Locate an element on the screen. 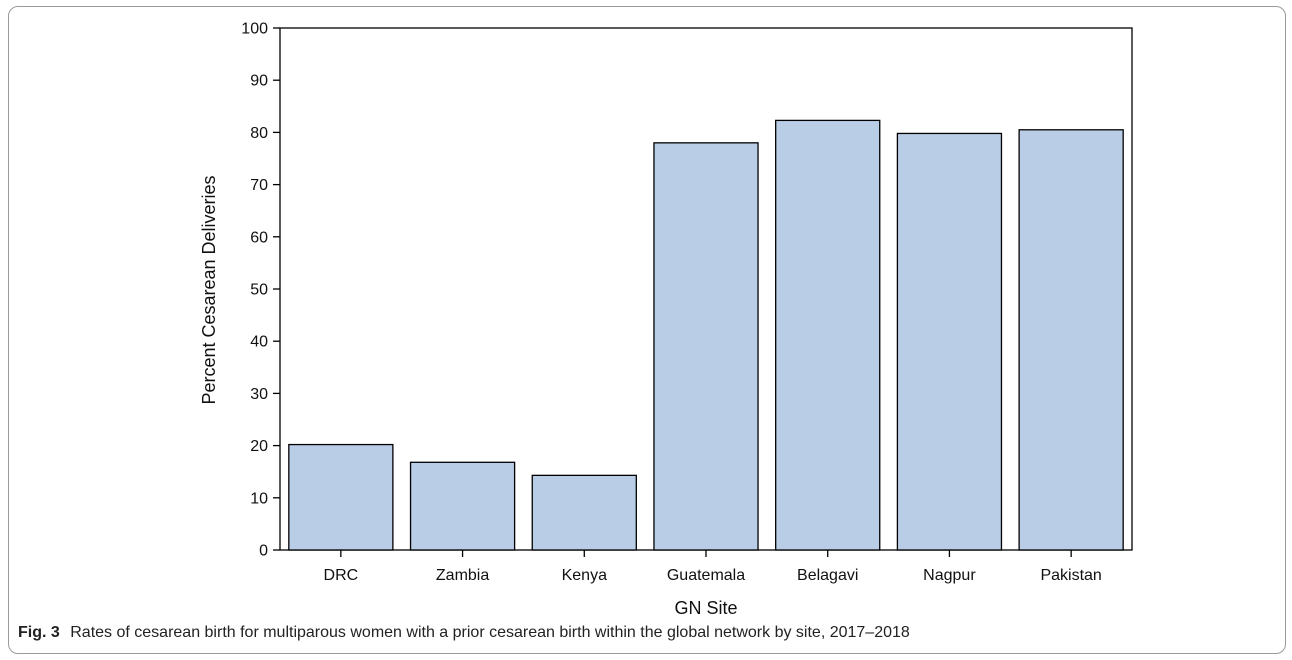 The image size is (1292, 660). bar-guatemala is located at coordinates (706, 346).